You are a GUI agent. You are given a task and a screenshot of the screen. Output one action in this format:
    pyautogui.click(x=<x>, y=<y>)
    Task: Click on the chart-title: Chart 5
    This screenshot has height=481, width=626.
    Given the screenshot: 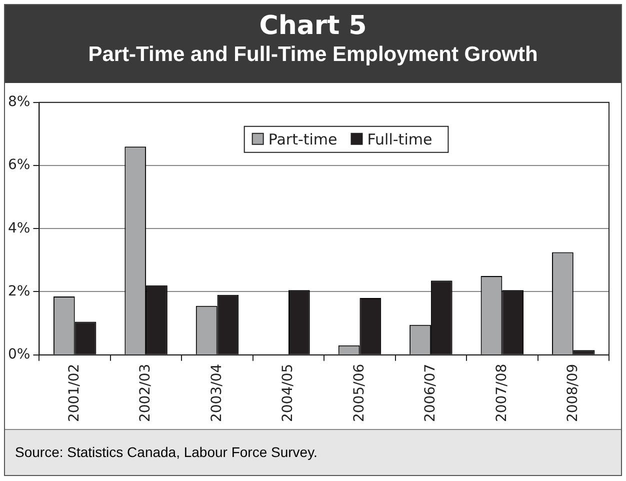 What is the action you would take?
    pyautogui.click(x=313, y=25)
    